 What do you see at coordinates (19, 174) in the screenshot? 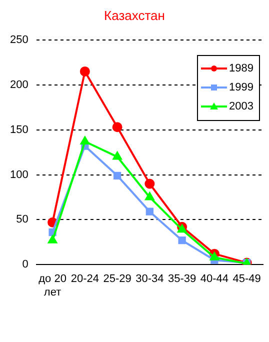
I see `y-tick-label: 100` at bounding box center [19, 174].